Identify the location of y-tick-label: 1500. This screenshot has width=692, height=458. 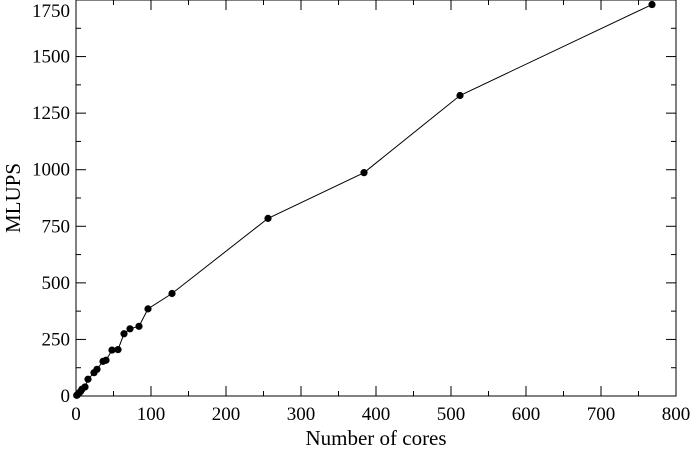
(51, 57).